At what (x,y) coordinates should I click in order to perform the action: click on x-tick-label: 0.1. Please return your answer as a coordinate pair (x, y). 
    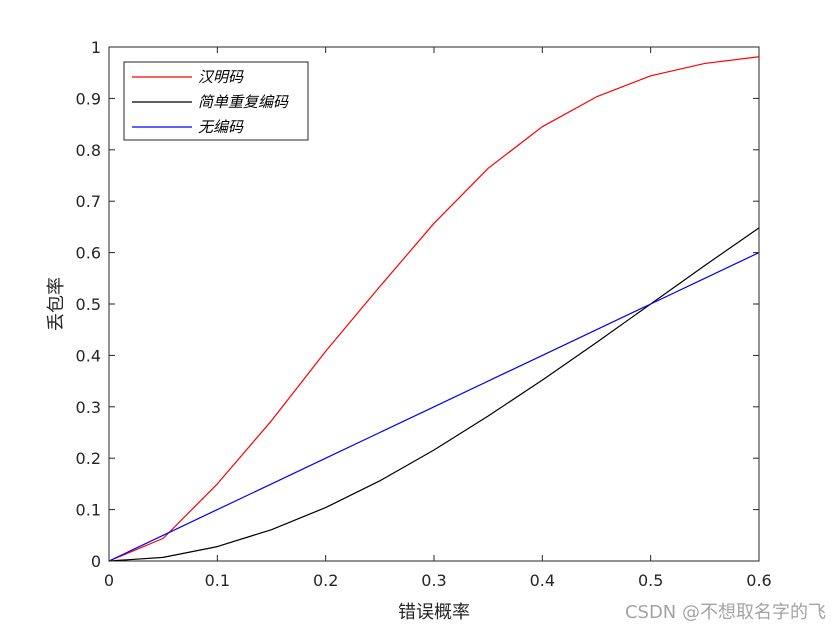
    Looking at the image, I should click on (217, 580).